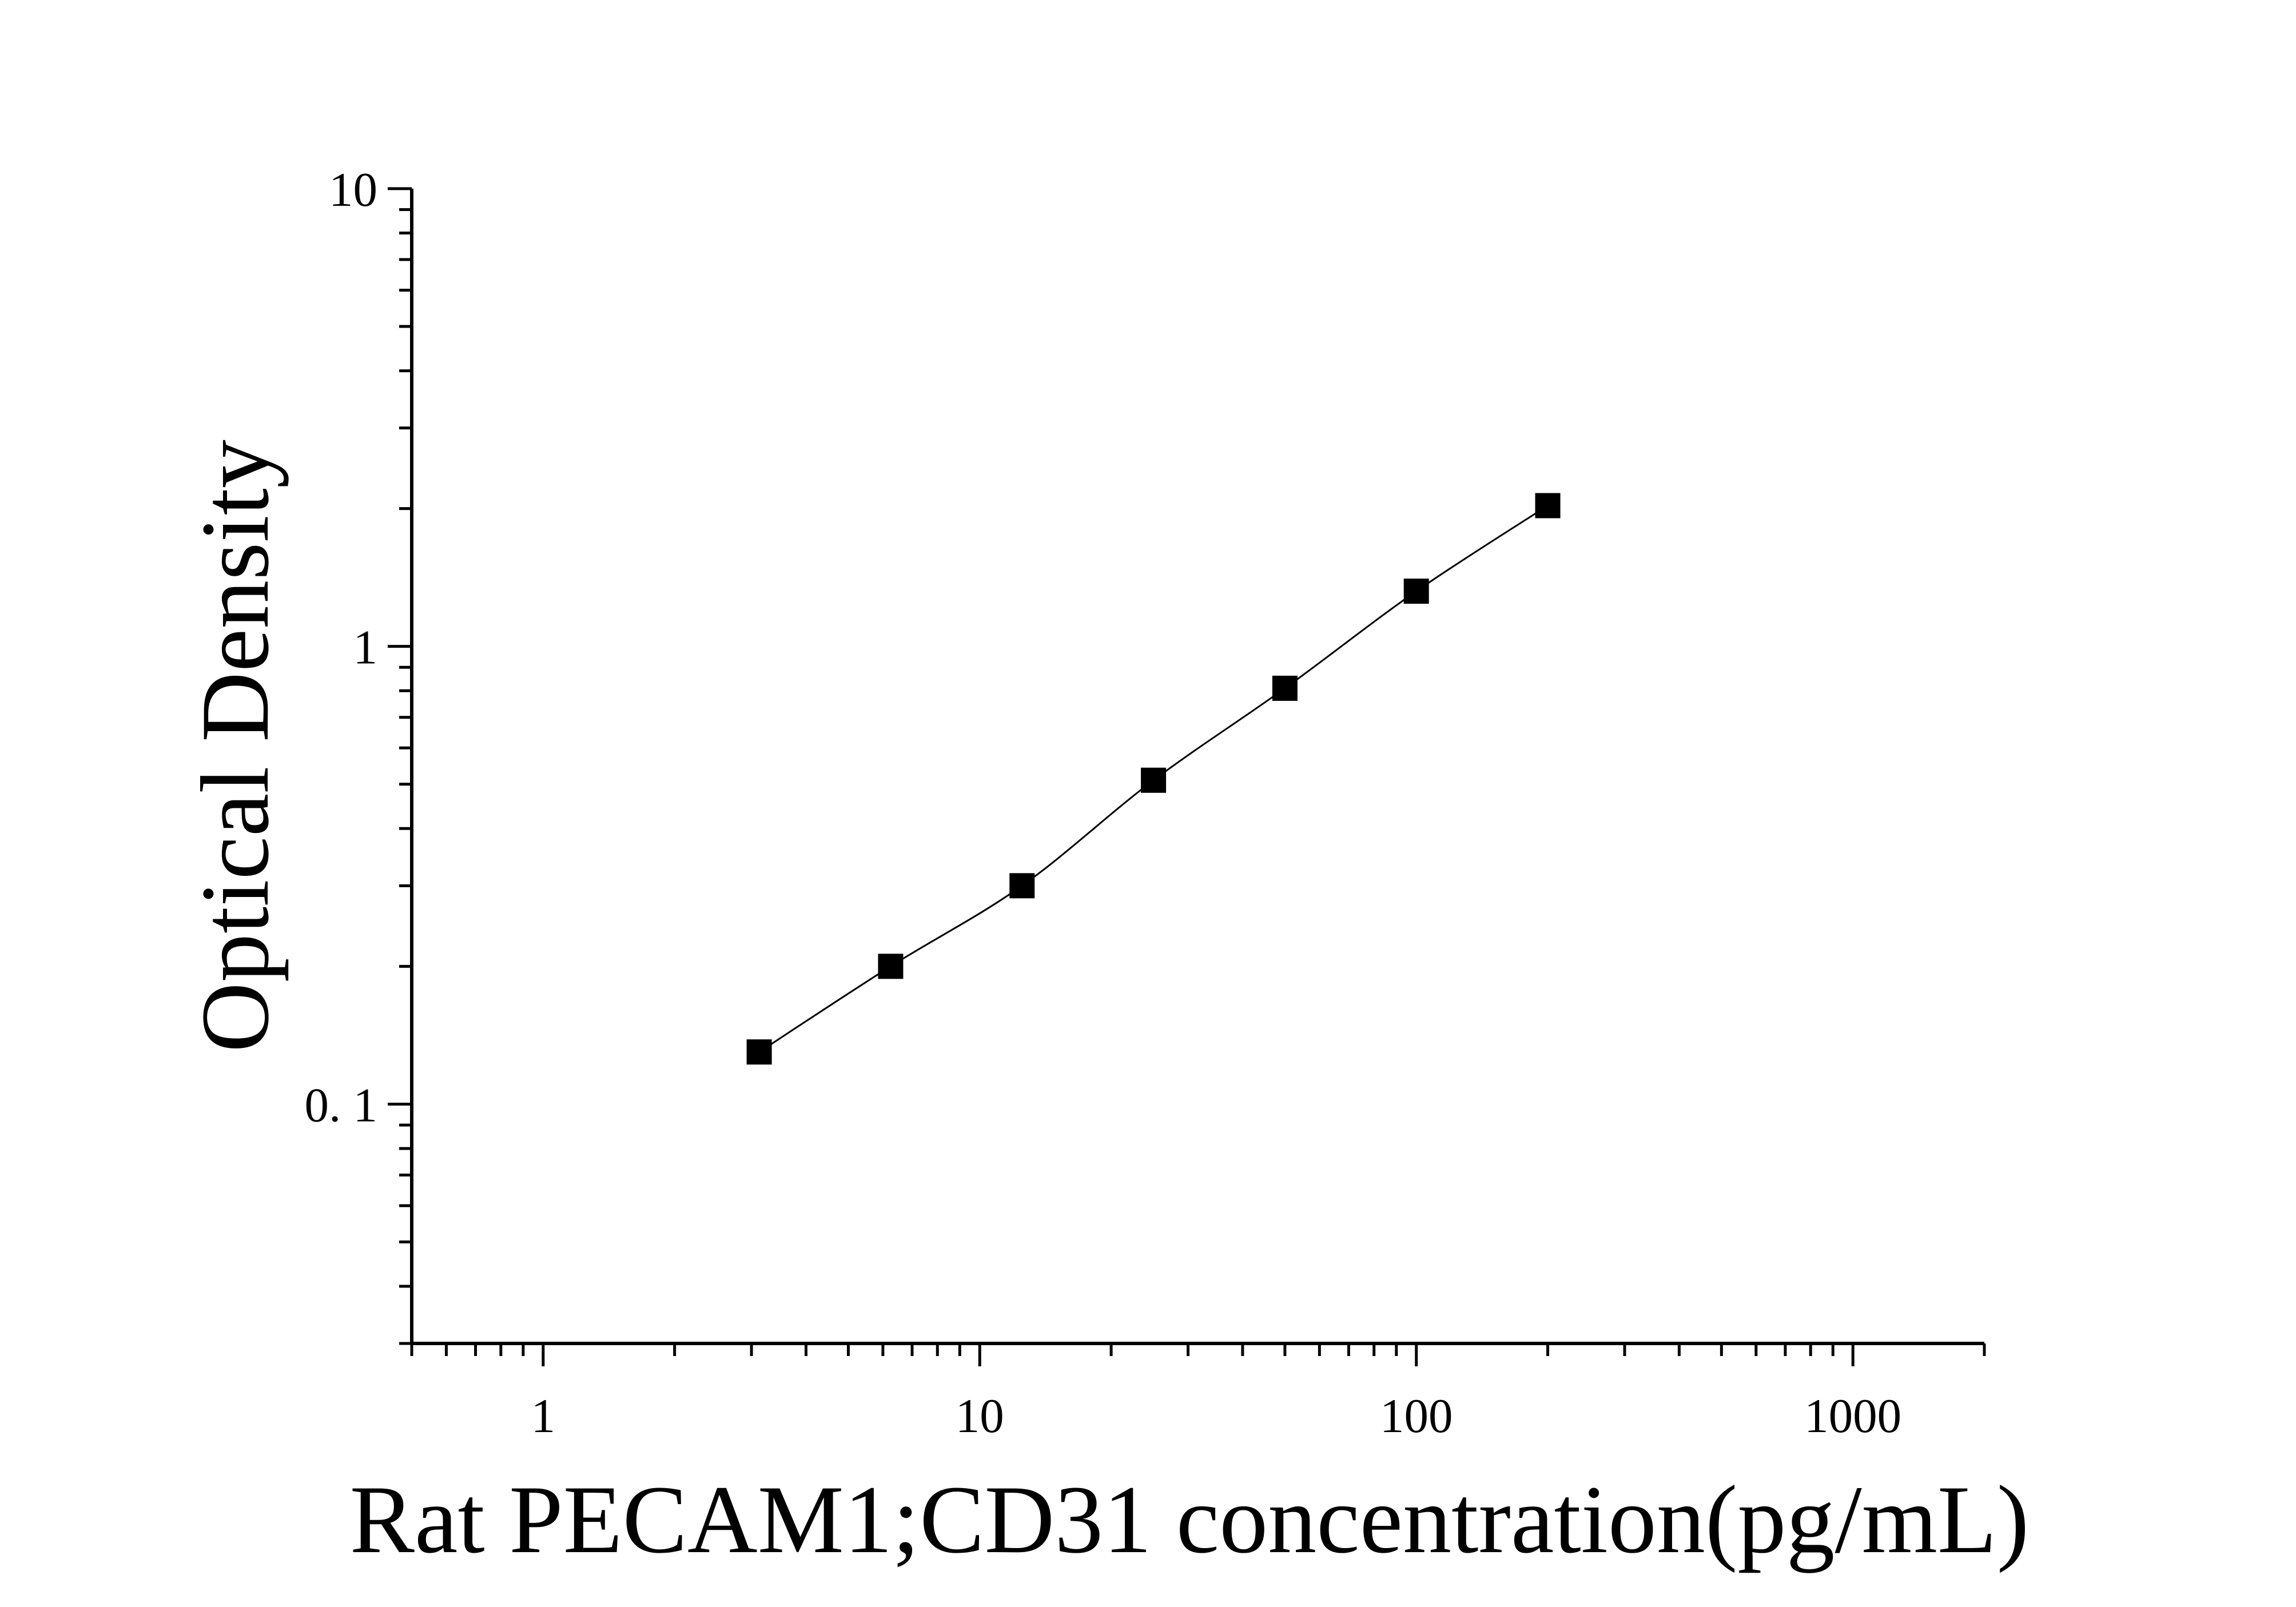 Image resolution: width=2296 pixels, height=1607 pixels. Describe the element at coordinates (366, 648) in the screenshot. I see `y-tick-label: 1` at that location.